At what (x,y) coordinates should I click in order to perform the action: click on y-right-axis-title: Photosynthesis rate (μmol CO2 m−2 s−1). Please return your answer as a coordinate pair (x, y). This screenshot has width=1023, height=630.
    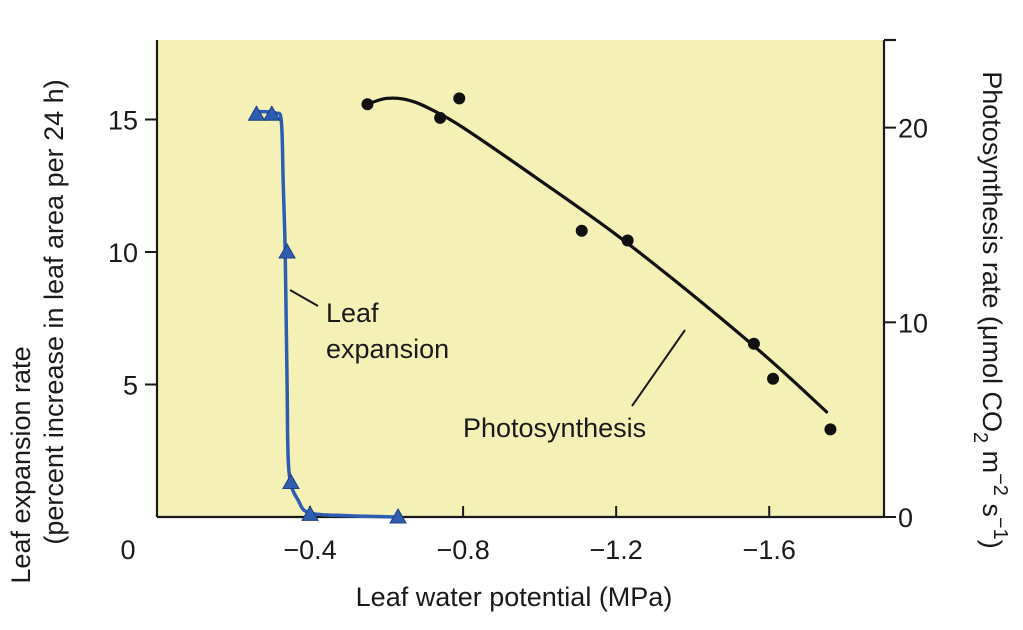
    Looking at the image, I should click on (990, 309).